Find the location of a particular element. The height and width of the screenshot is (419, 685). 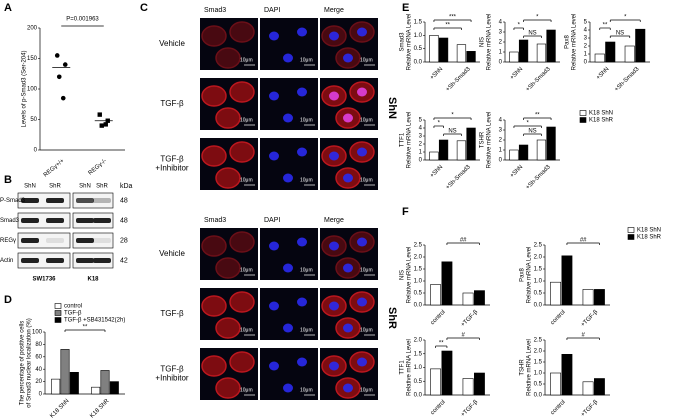

annotation: ## is located at coordinates (583, 241).